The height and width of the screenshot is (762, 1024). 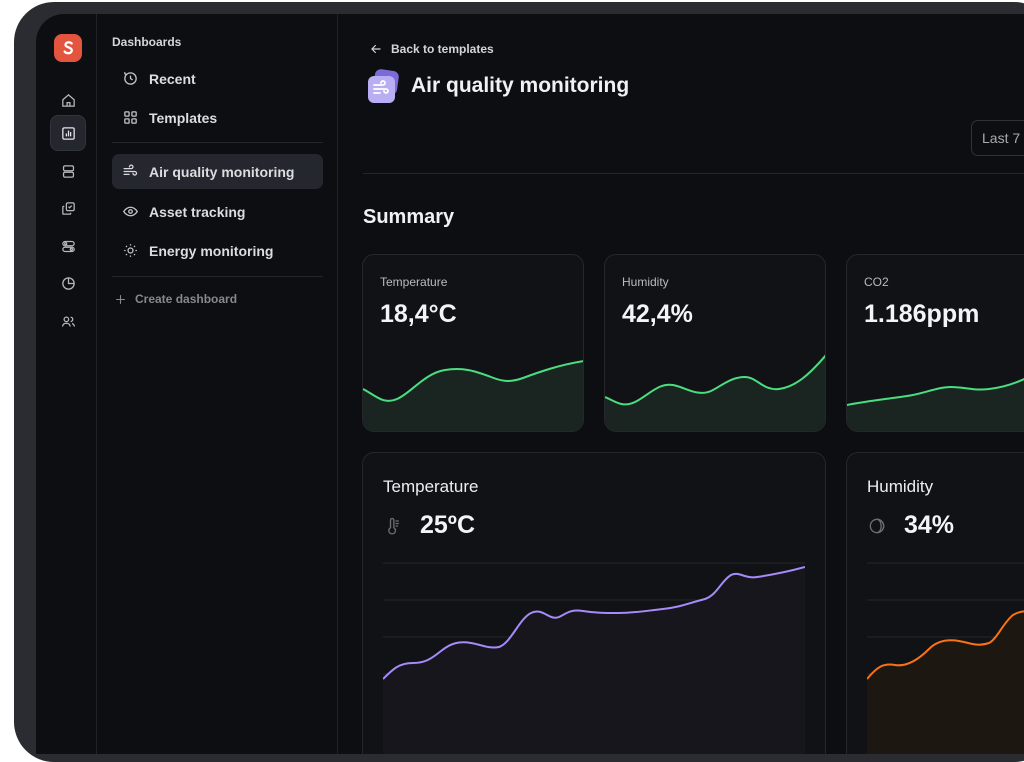 I want to click on copy-check-icon, so click(x=68, y=208).